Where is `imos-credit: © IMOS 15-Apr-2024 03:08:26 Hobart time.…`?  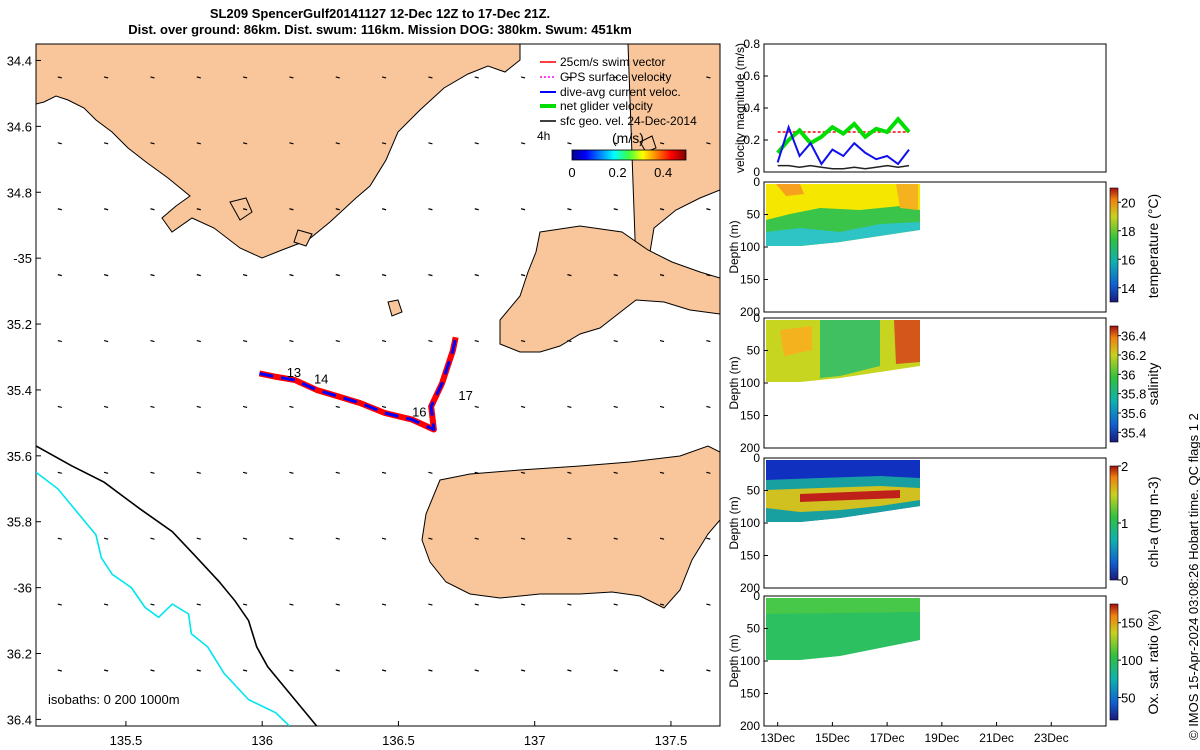 imos-credit: © IMOS 15-Apr-2024 03:08:26 Hobart time.… is located at coordinates (1193, 576).